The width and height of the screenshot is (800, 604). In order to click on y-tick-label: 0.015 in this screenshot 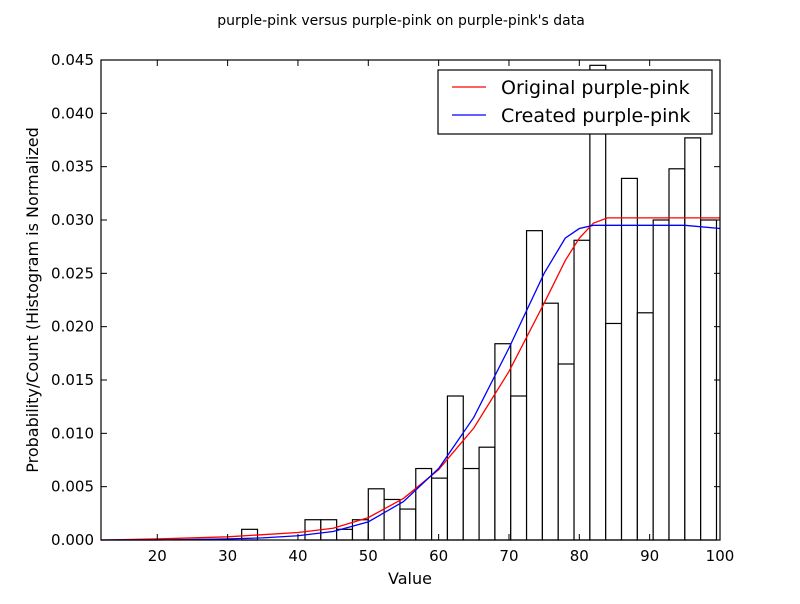, I will do `click(72, 380)`.